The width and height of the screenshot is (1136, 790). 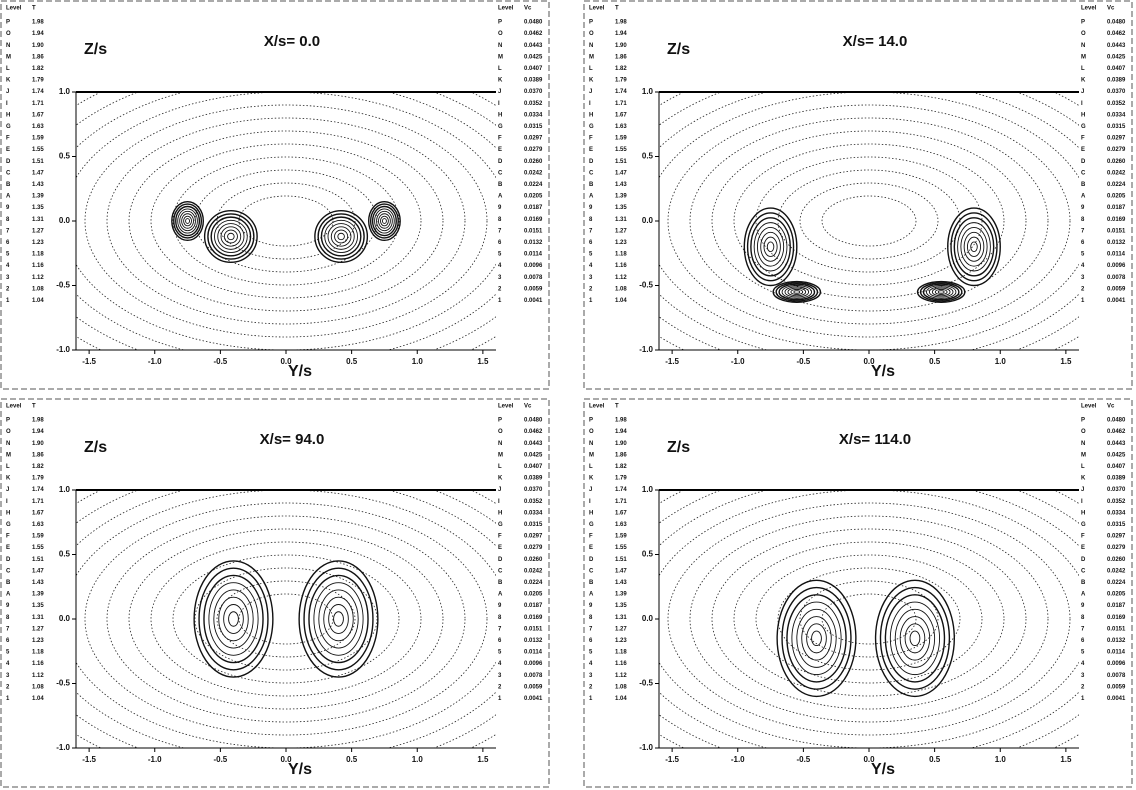 I want to click on contours, so click(x=286, y=619).